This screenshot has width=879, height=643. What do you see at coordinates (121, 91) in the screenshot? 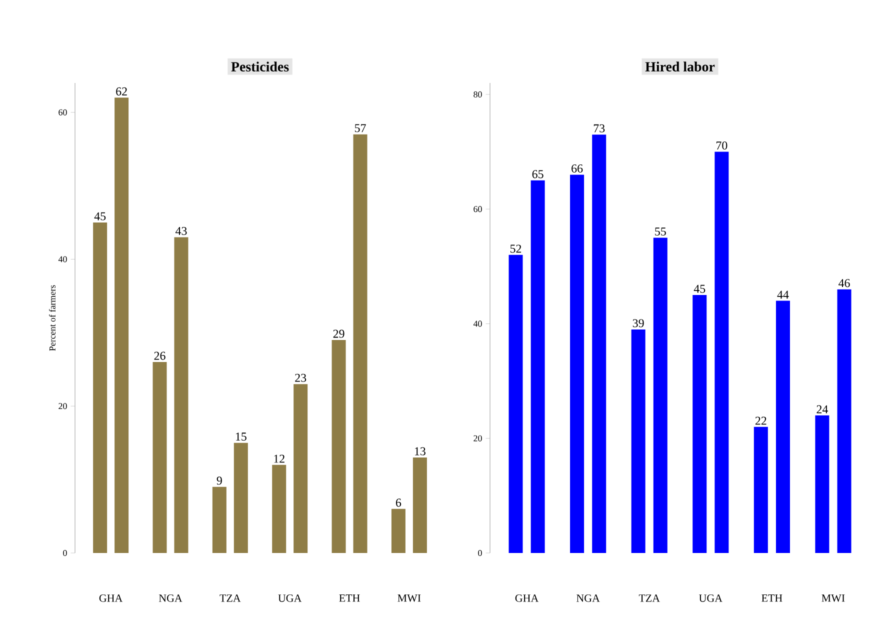
I see `data-label: 62` at bounding box center [121, 91].